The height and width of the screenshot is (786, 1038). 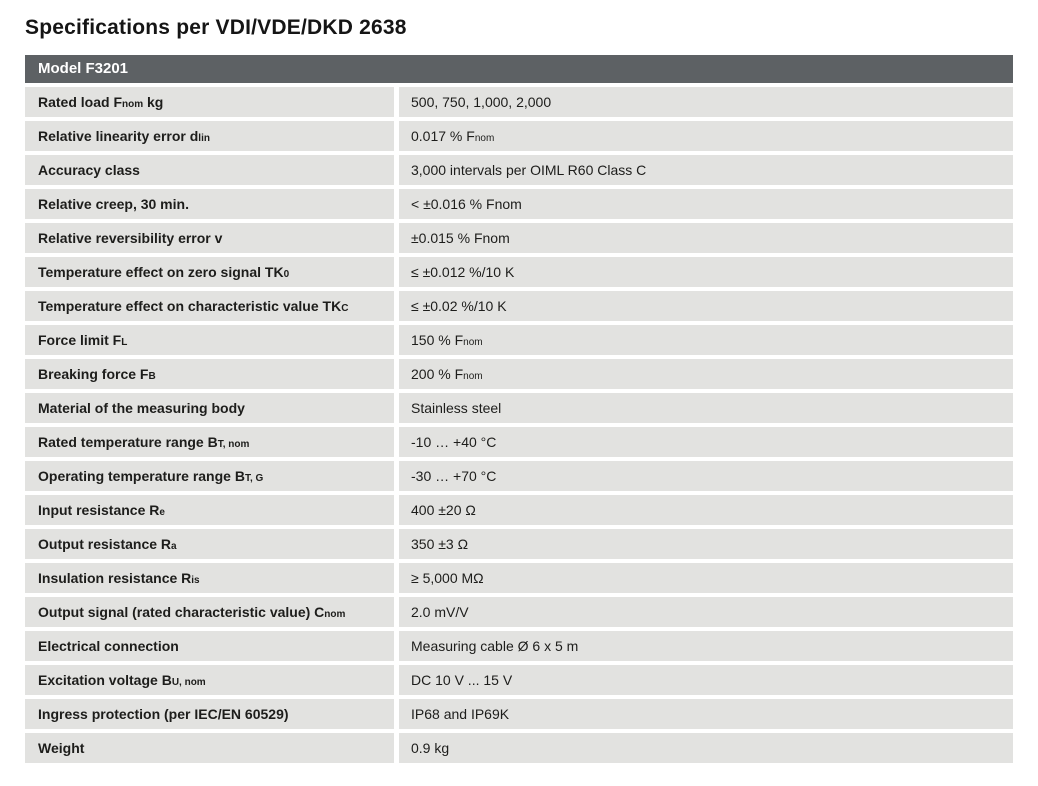 I want to click on spec-label: Relative linearity error d lin, so click(x=209, y=136).